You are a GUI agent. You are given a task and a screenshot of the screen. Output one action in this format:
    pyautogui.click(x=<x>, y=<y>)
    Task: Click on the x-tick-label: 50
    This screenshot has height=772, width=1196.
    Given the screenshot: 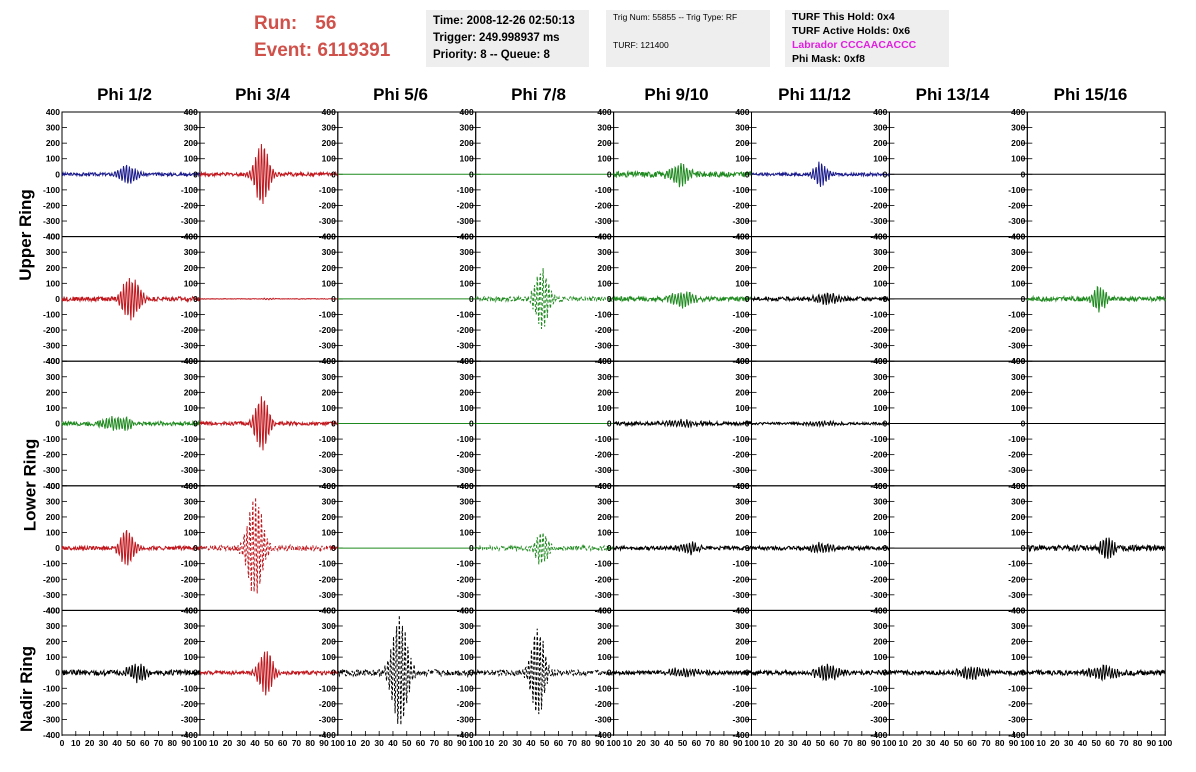 What is the action you would take?
    pyautogui.click(x=269, y=743)
    